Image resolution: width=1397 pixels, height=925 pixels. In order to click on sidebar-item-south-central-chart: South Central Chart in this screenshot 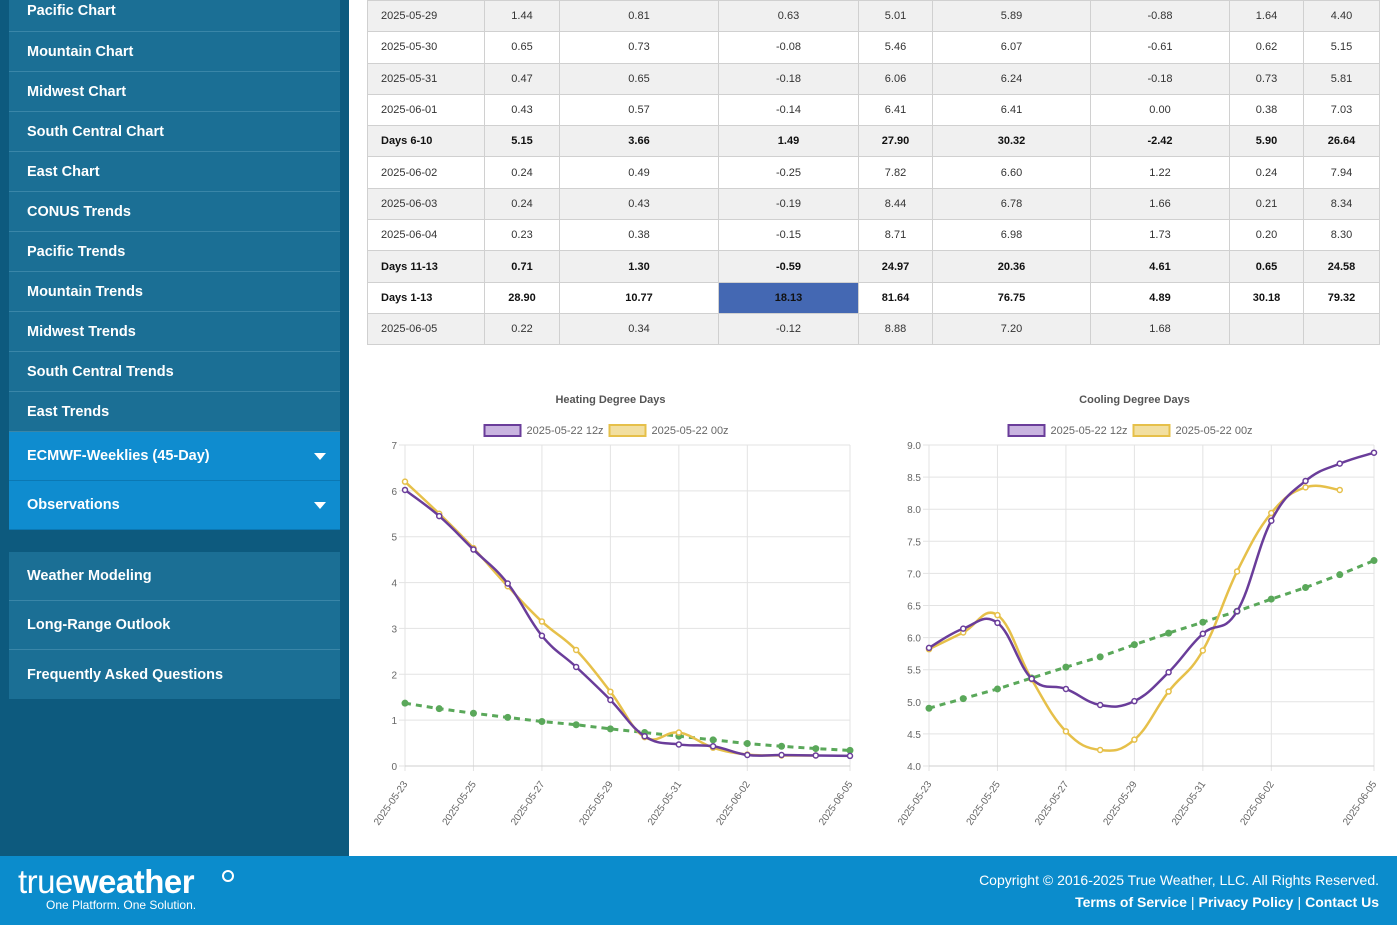, I will do `click(174, 132)`.